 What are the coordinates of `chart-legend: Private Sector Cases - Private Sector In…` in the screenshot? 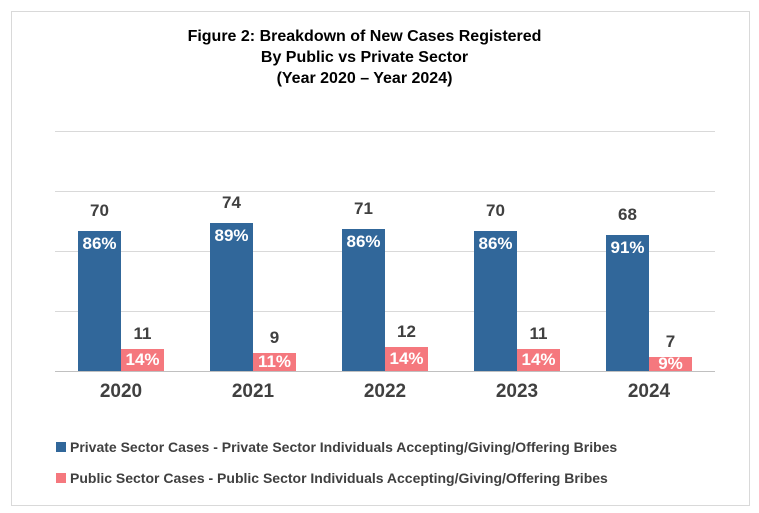 It's located at (336, 469).